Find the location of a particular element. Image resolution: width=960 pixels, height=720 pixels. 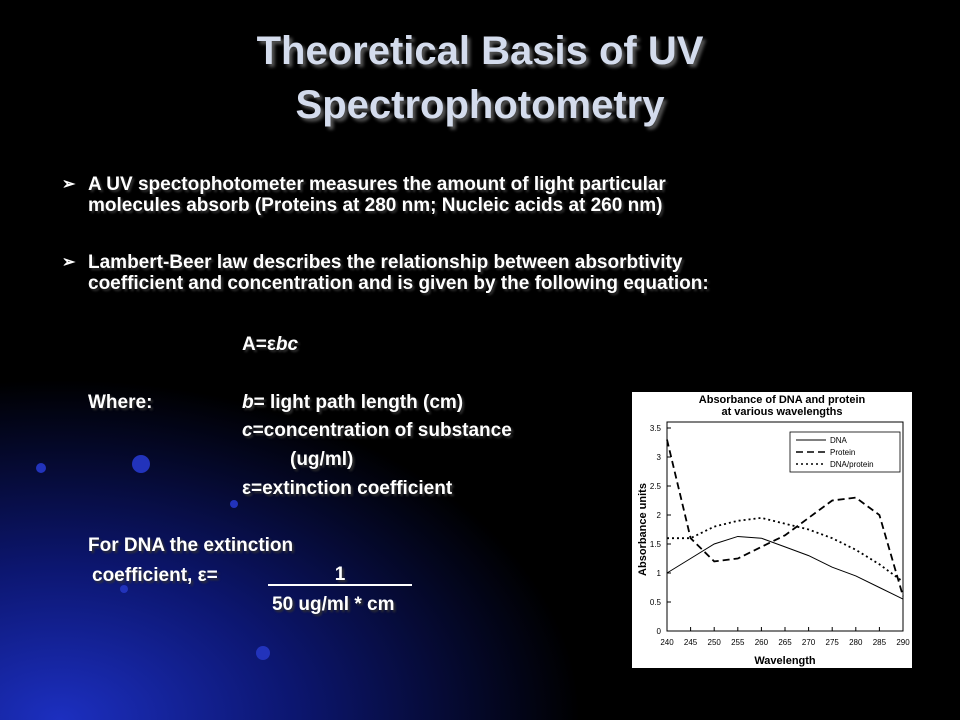

y-tick-label: 3 is located at coordinates (659, 457).